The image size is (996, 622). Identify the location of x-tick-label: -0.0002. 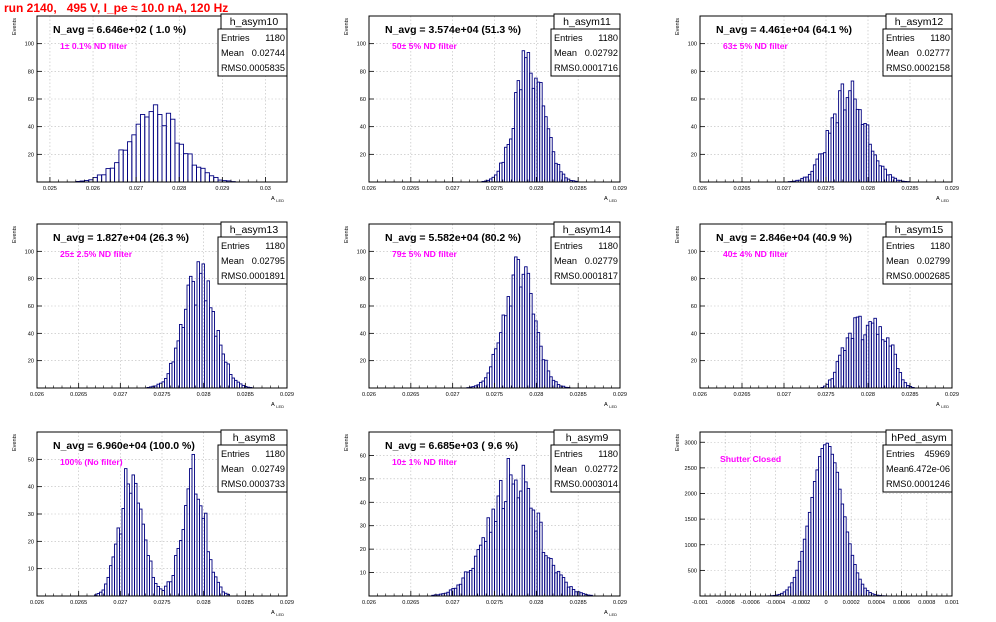
(800, 603).